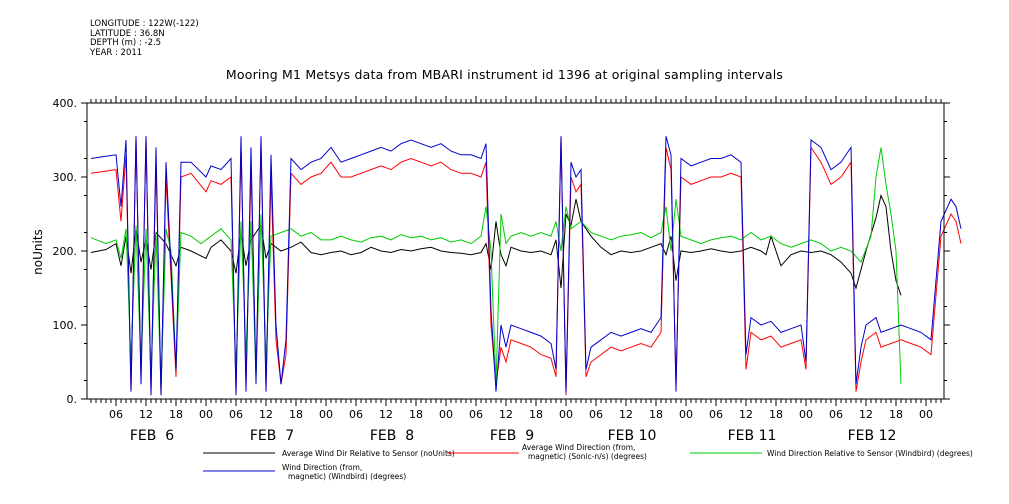  What do you see at coordinates (632, 436) in the screenshot?
I see `day-label: FEB 10` at bounding box center [632, 436].